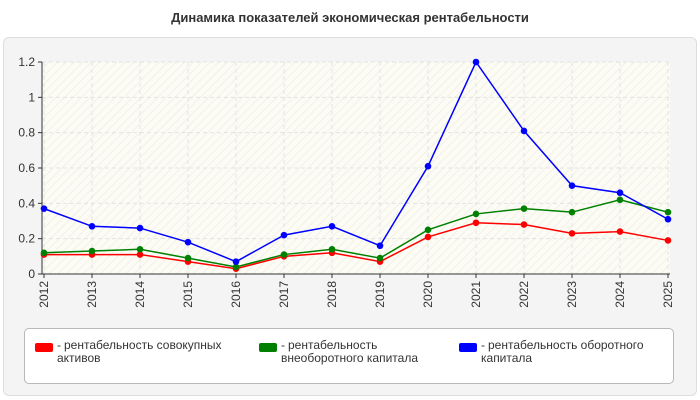 Image resolution: width=700 pixels, height=400 pixels. Describe the element at coordinates (59, 345) in the screenshot. I see `legend-dash-0: -` at that location.